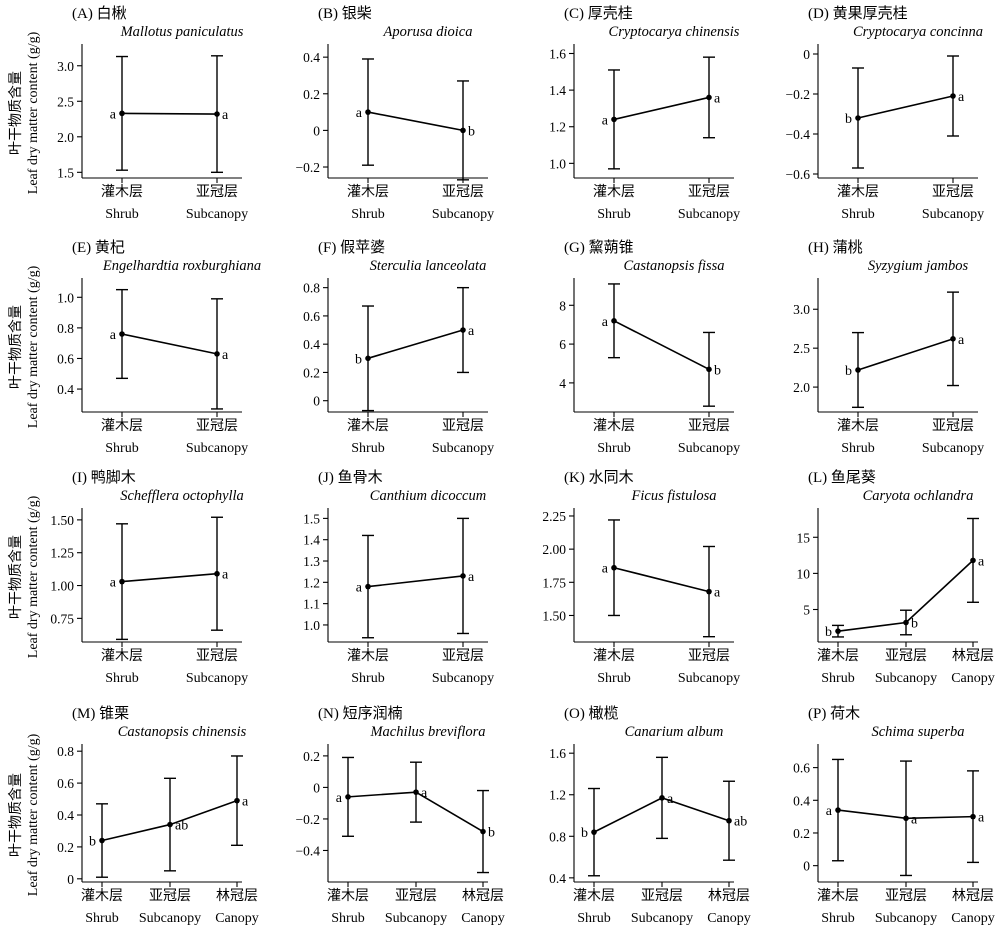  What do you see at coordinates (311, 288) in the screenshot?
I see `y-tick-label: 0.8` at bounding box center [311, 288].